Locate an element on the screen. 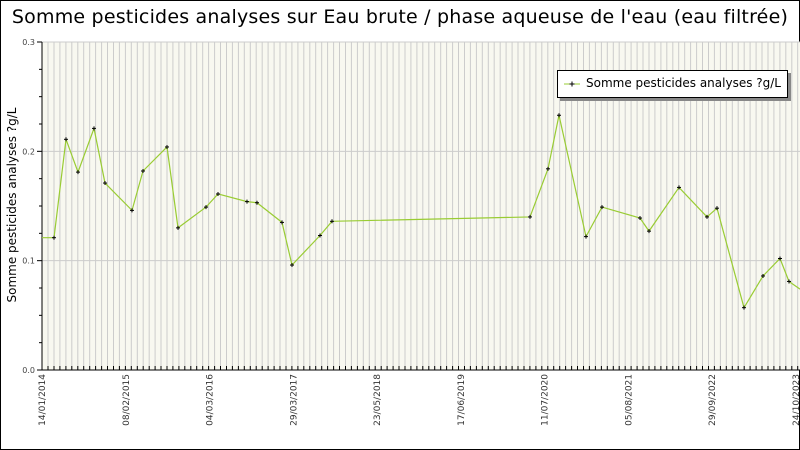 The height and width of the screenshot is (450, 800). x-tick-label: 14/01/2014 is located at coordinates (43, 400).